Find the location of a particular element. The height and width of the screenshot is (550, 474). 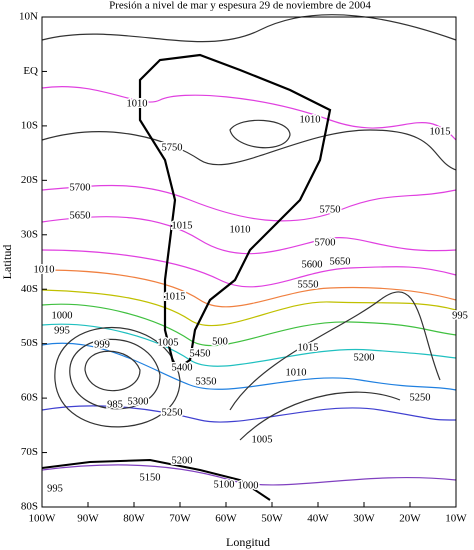

x-tick-label: 70W is located at coordinates (180, 519).